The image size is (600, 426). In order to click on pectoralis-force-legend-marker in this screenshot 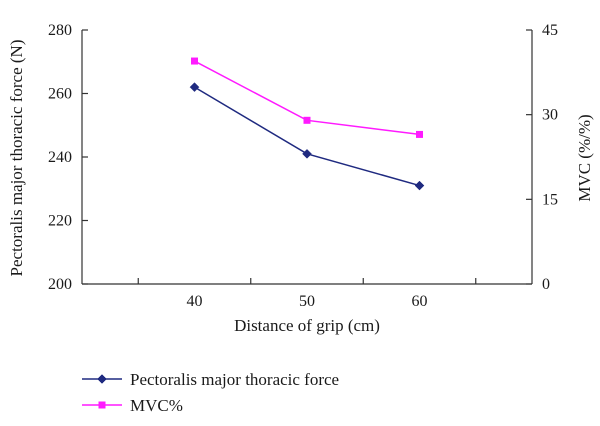, I will do `click(102, 379)`.